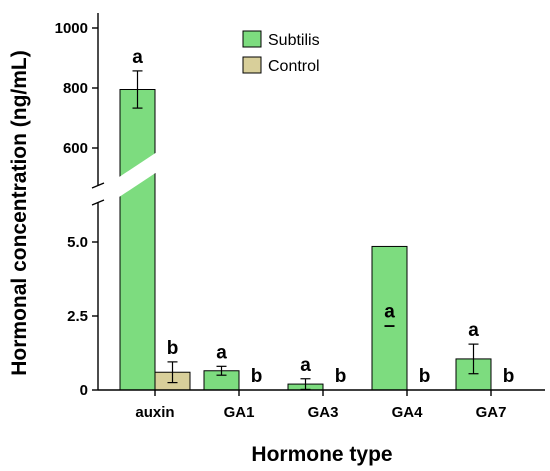 The image size is (550, 471). Describe the element at coordinates (389, 312) in the screenshot. I see `sig-label-subtilis-ga4: a` at that location.